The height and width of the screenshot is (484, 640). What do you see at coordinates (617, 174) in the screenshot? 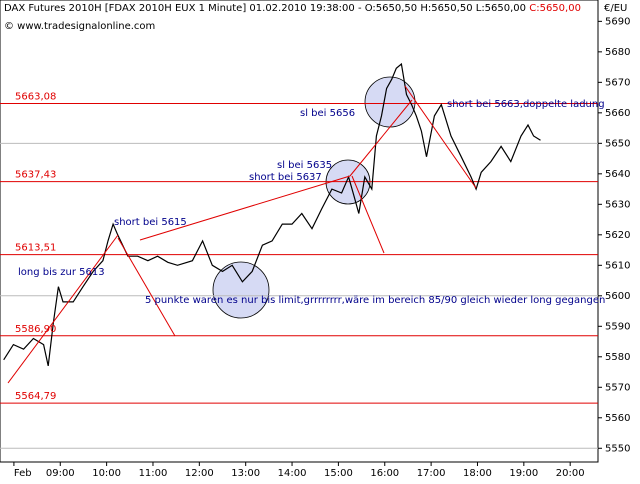
I see `y-tick-label: 5640` at bounding box center [617, 174].